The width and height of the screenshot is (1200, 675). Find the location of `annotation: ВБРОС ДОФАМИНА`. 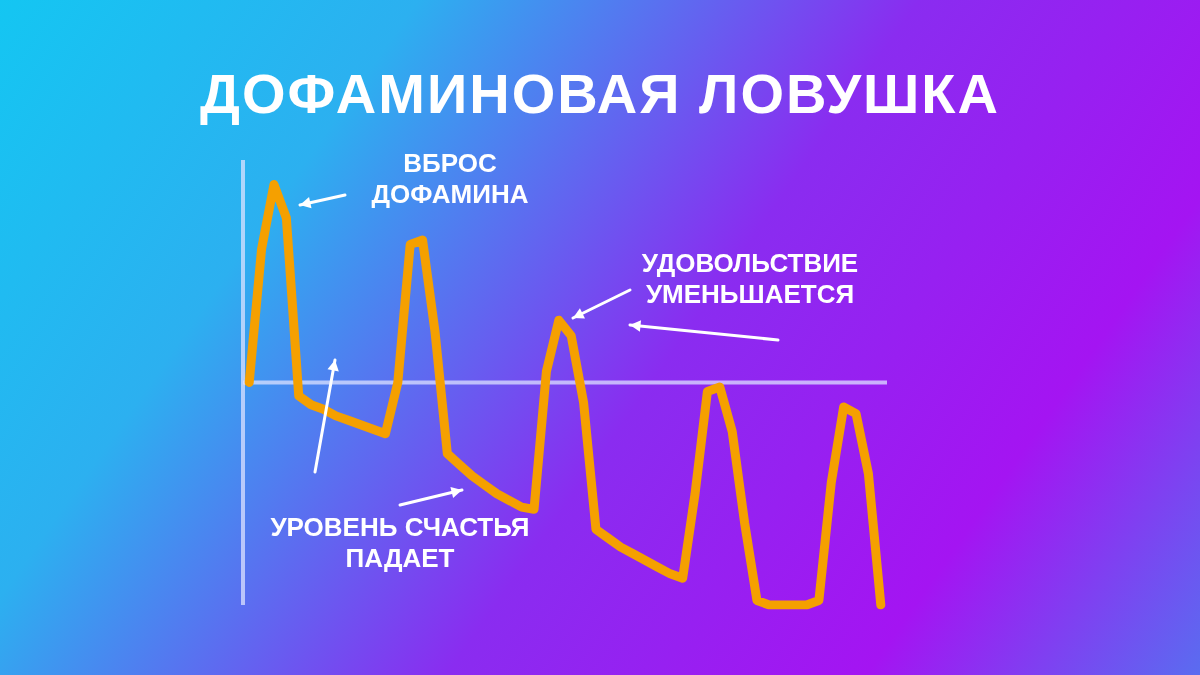

annotation: ВБРОС ДОФАМИНА is located at coordinates (450, 179).